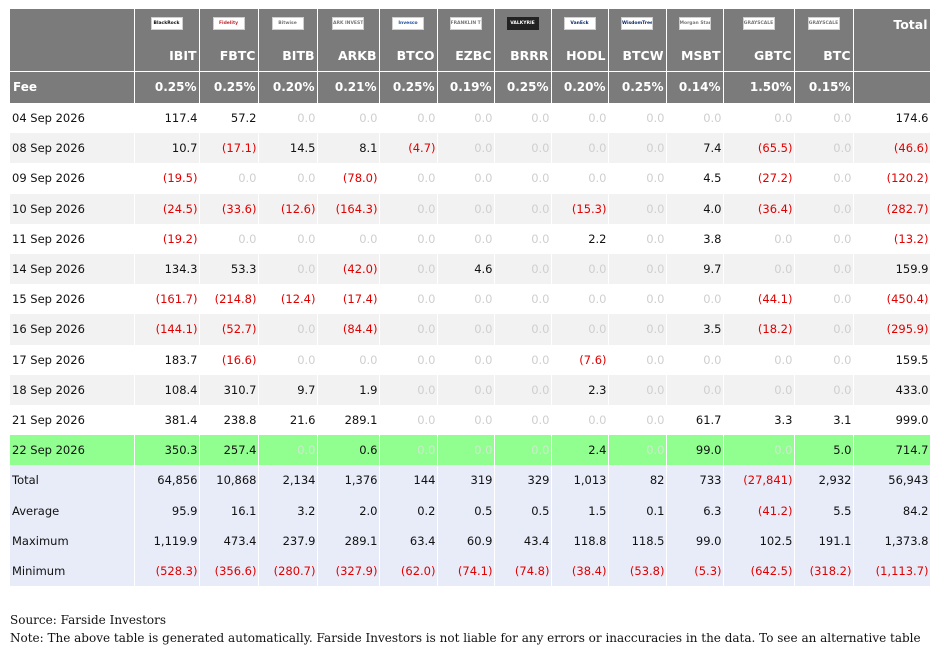 The image size is (944, 650). I want to click on valkyrie-logo: VALKYRIE, so click(522, 23).